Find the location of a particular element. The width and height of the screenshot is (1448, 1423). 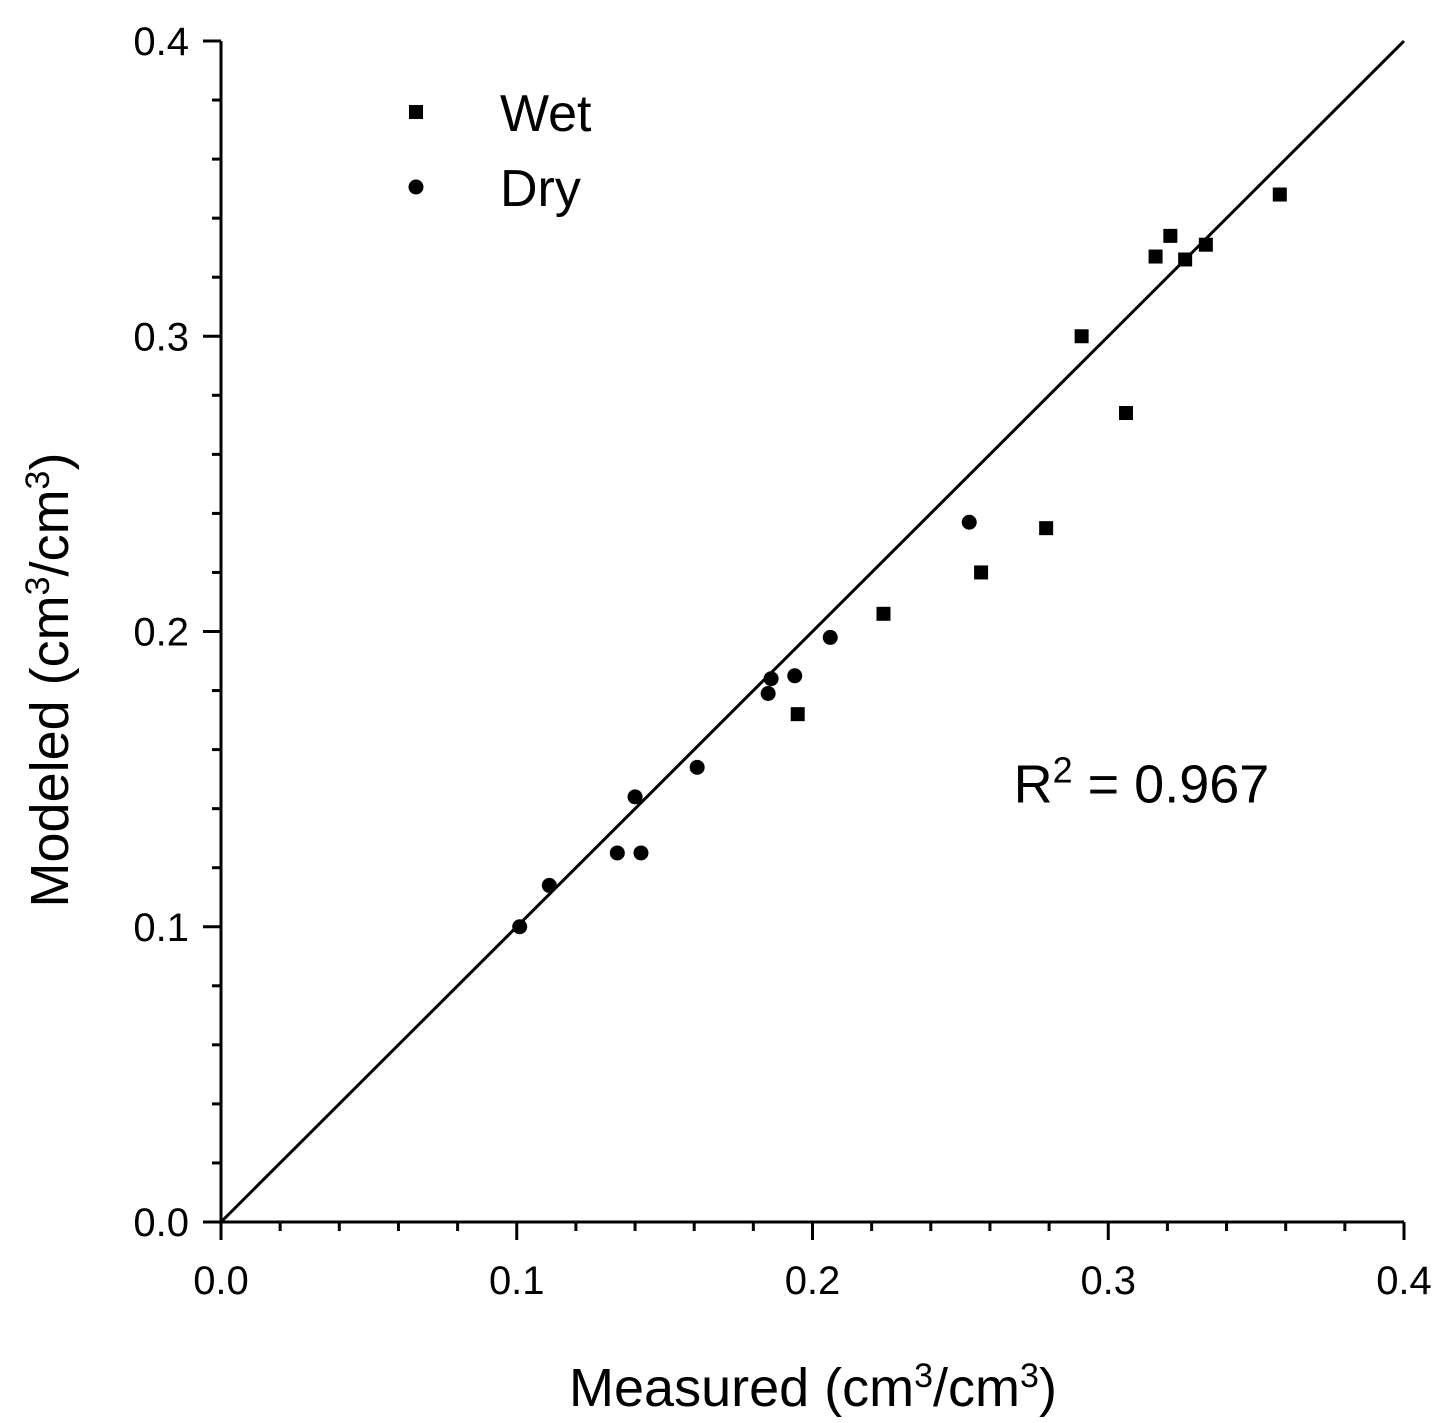

y-tick-label: 0.1 is located at coordinates (161, 928).